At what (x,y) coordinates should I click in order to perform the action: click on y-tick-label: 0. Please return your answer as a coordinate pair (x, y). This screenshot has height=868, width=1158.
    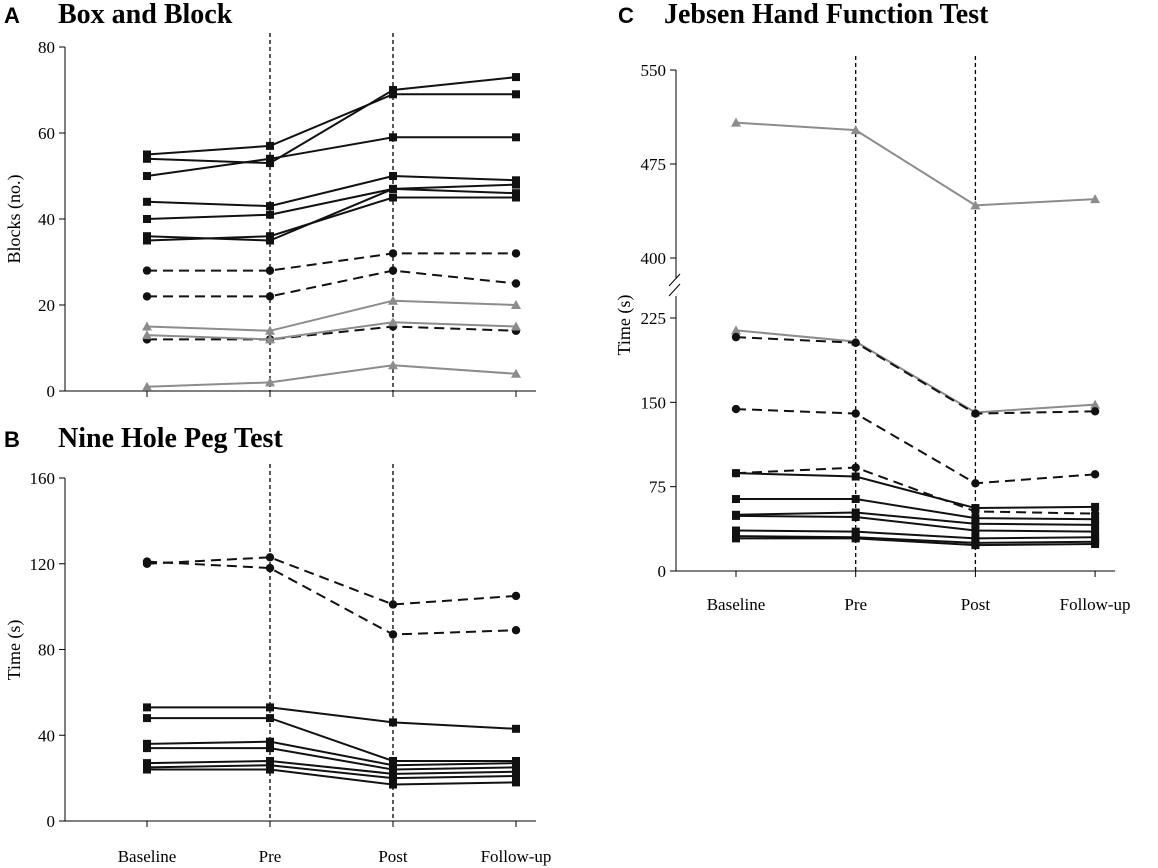
    Looking at the image, I should click on (662, 571).